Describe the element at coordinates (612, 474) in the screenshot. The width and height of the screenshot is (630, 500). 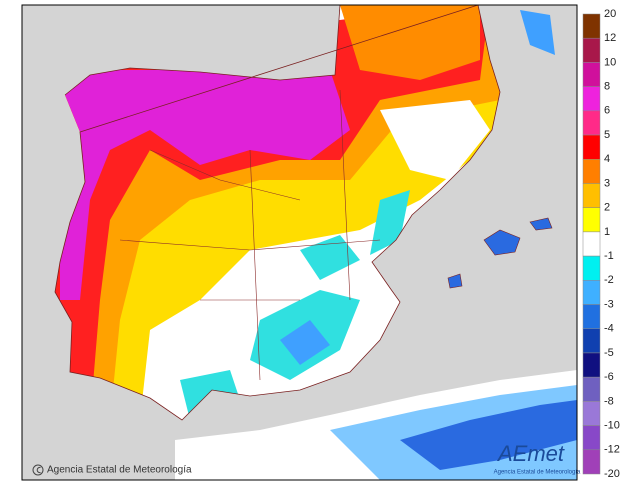
I see `legend-label: -20` at that location.